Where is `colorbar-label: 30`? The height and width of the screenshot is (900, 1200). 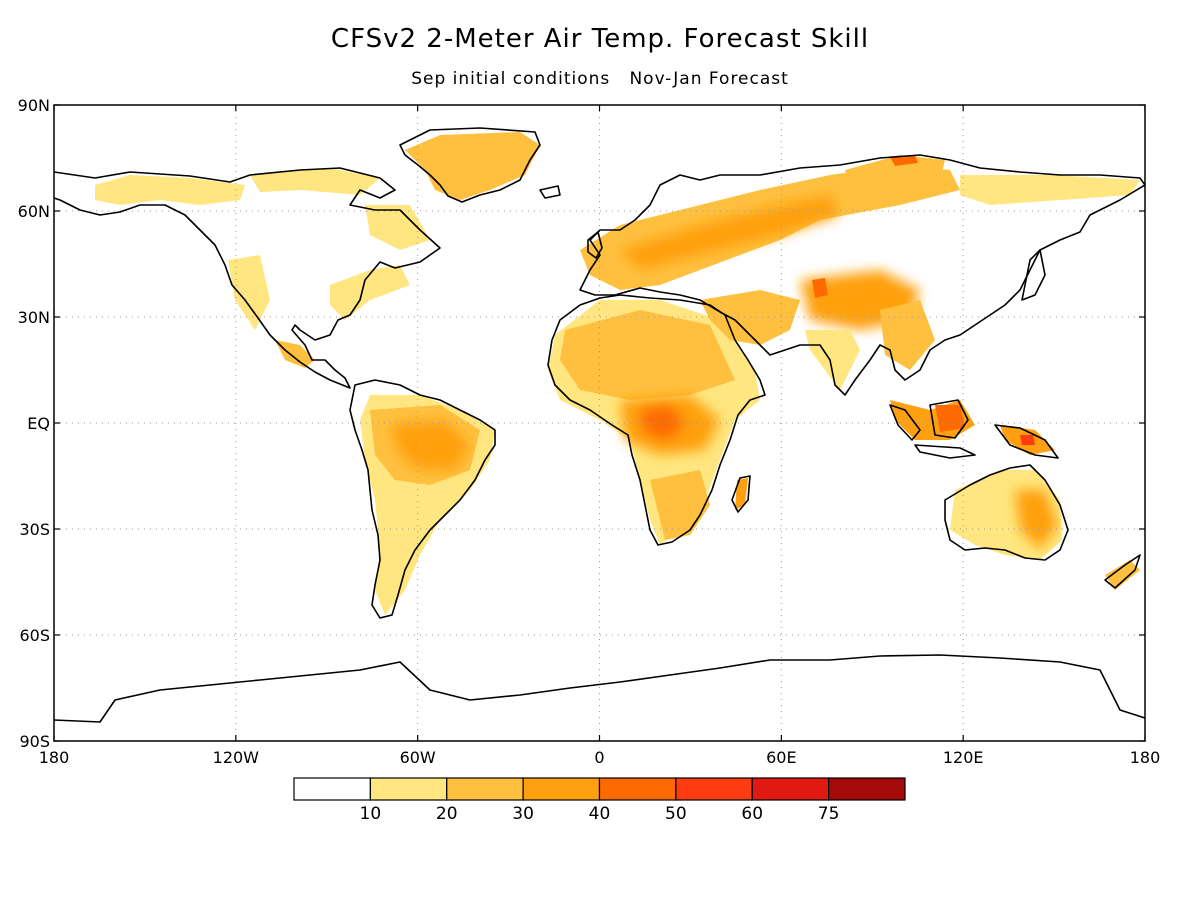 colorbar-label: 30 is located at coordinates (523, 814).